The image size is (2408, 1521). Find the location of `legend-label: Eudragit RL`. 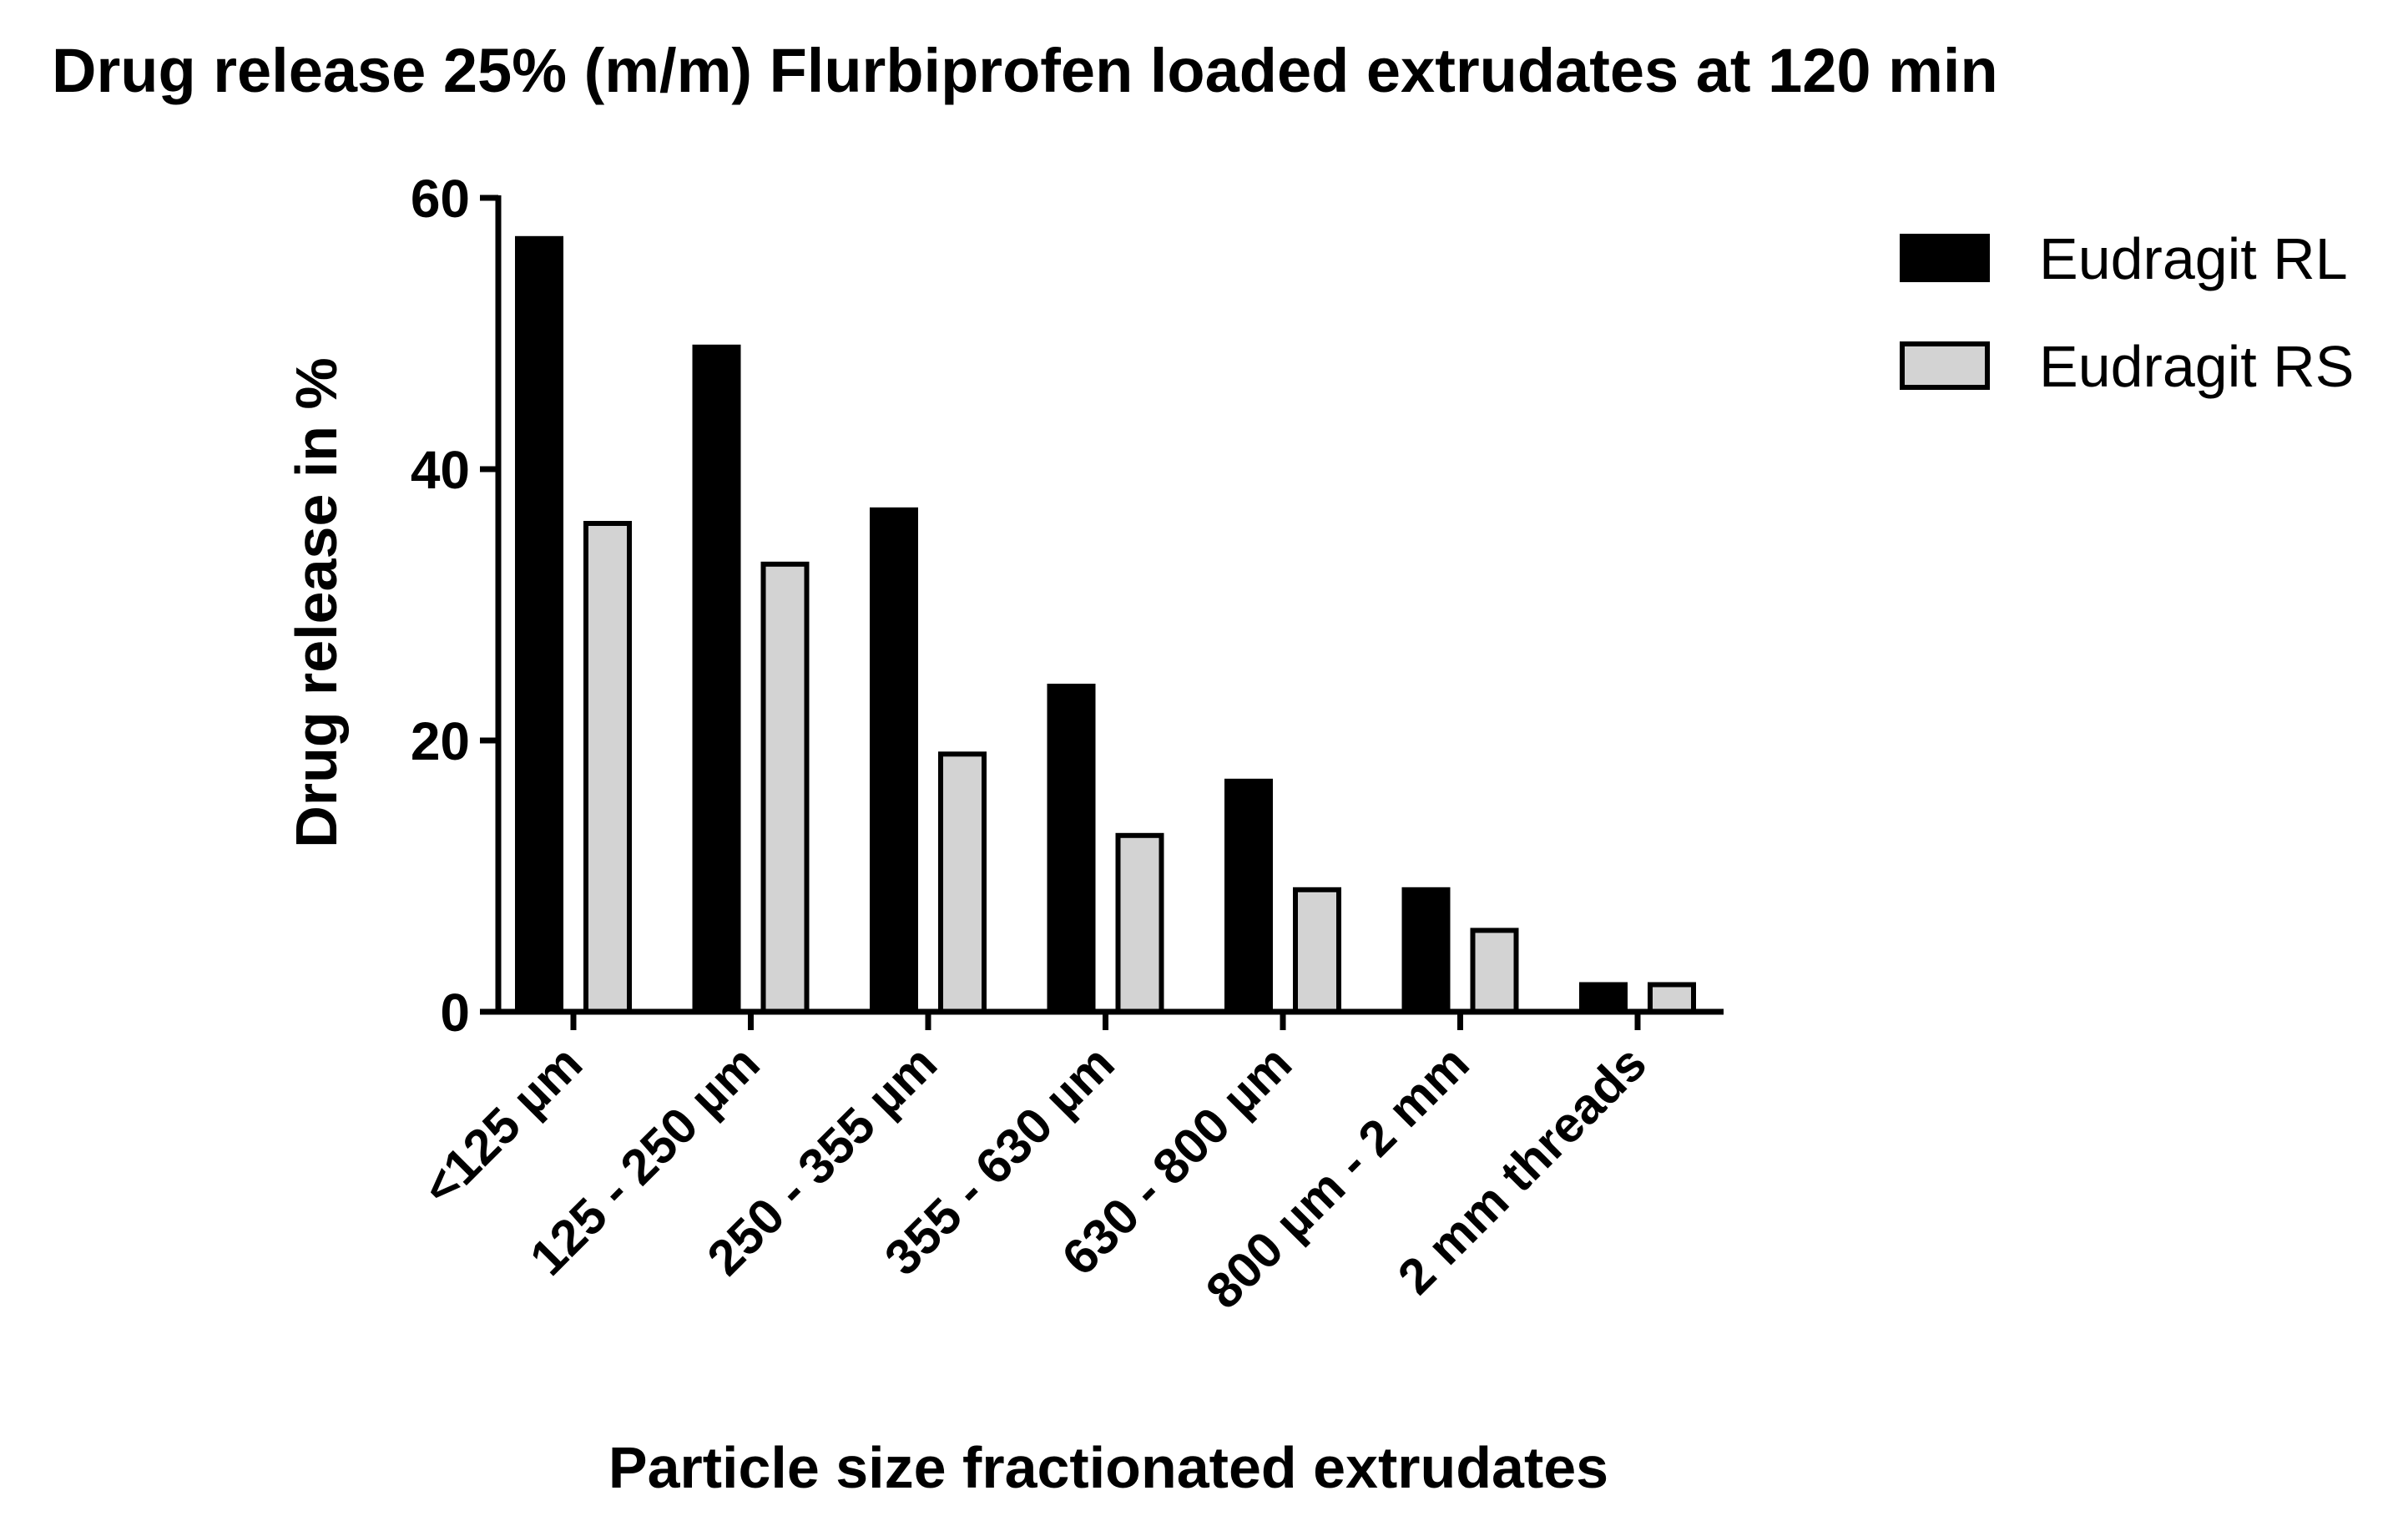

legend-label: Eudragit RL is located at coordinates (2193, 258).